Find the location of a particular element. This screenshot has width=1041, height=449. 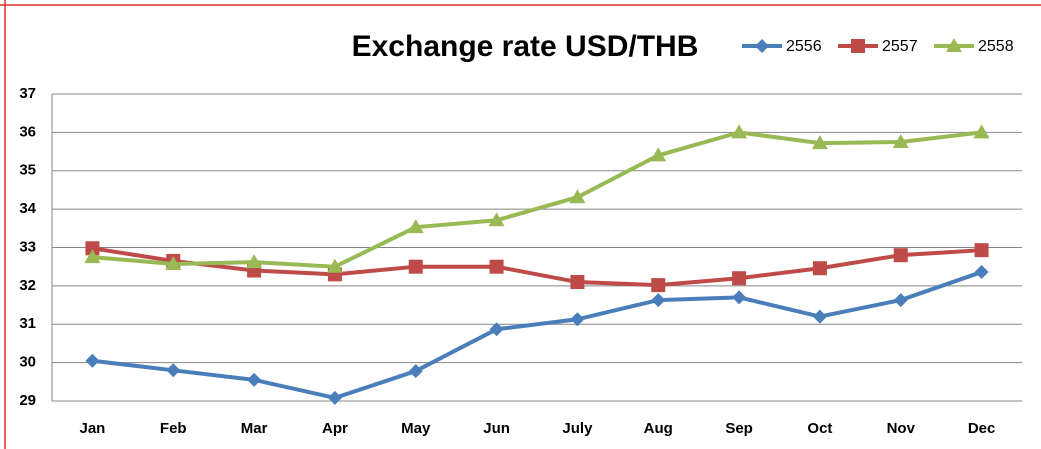

y-tick-label: 36 is located at coordinates (27, 131).